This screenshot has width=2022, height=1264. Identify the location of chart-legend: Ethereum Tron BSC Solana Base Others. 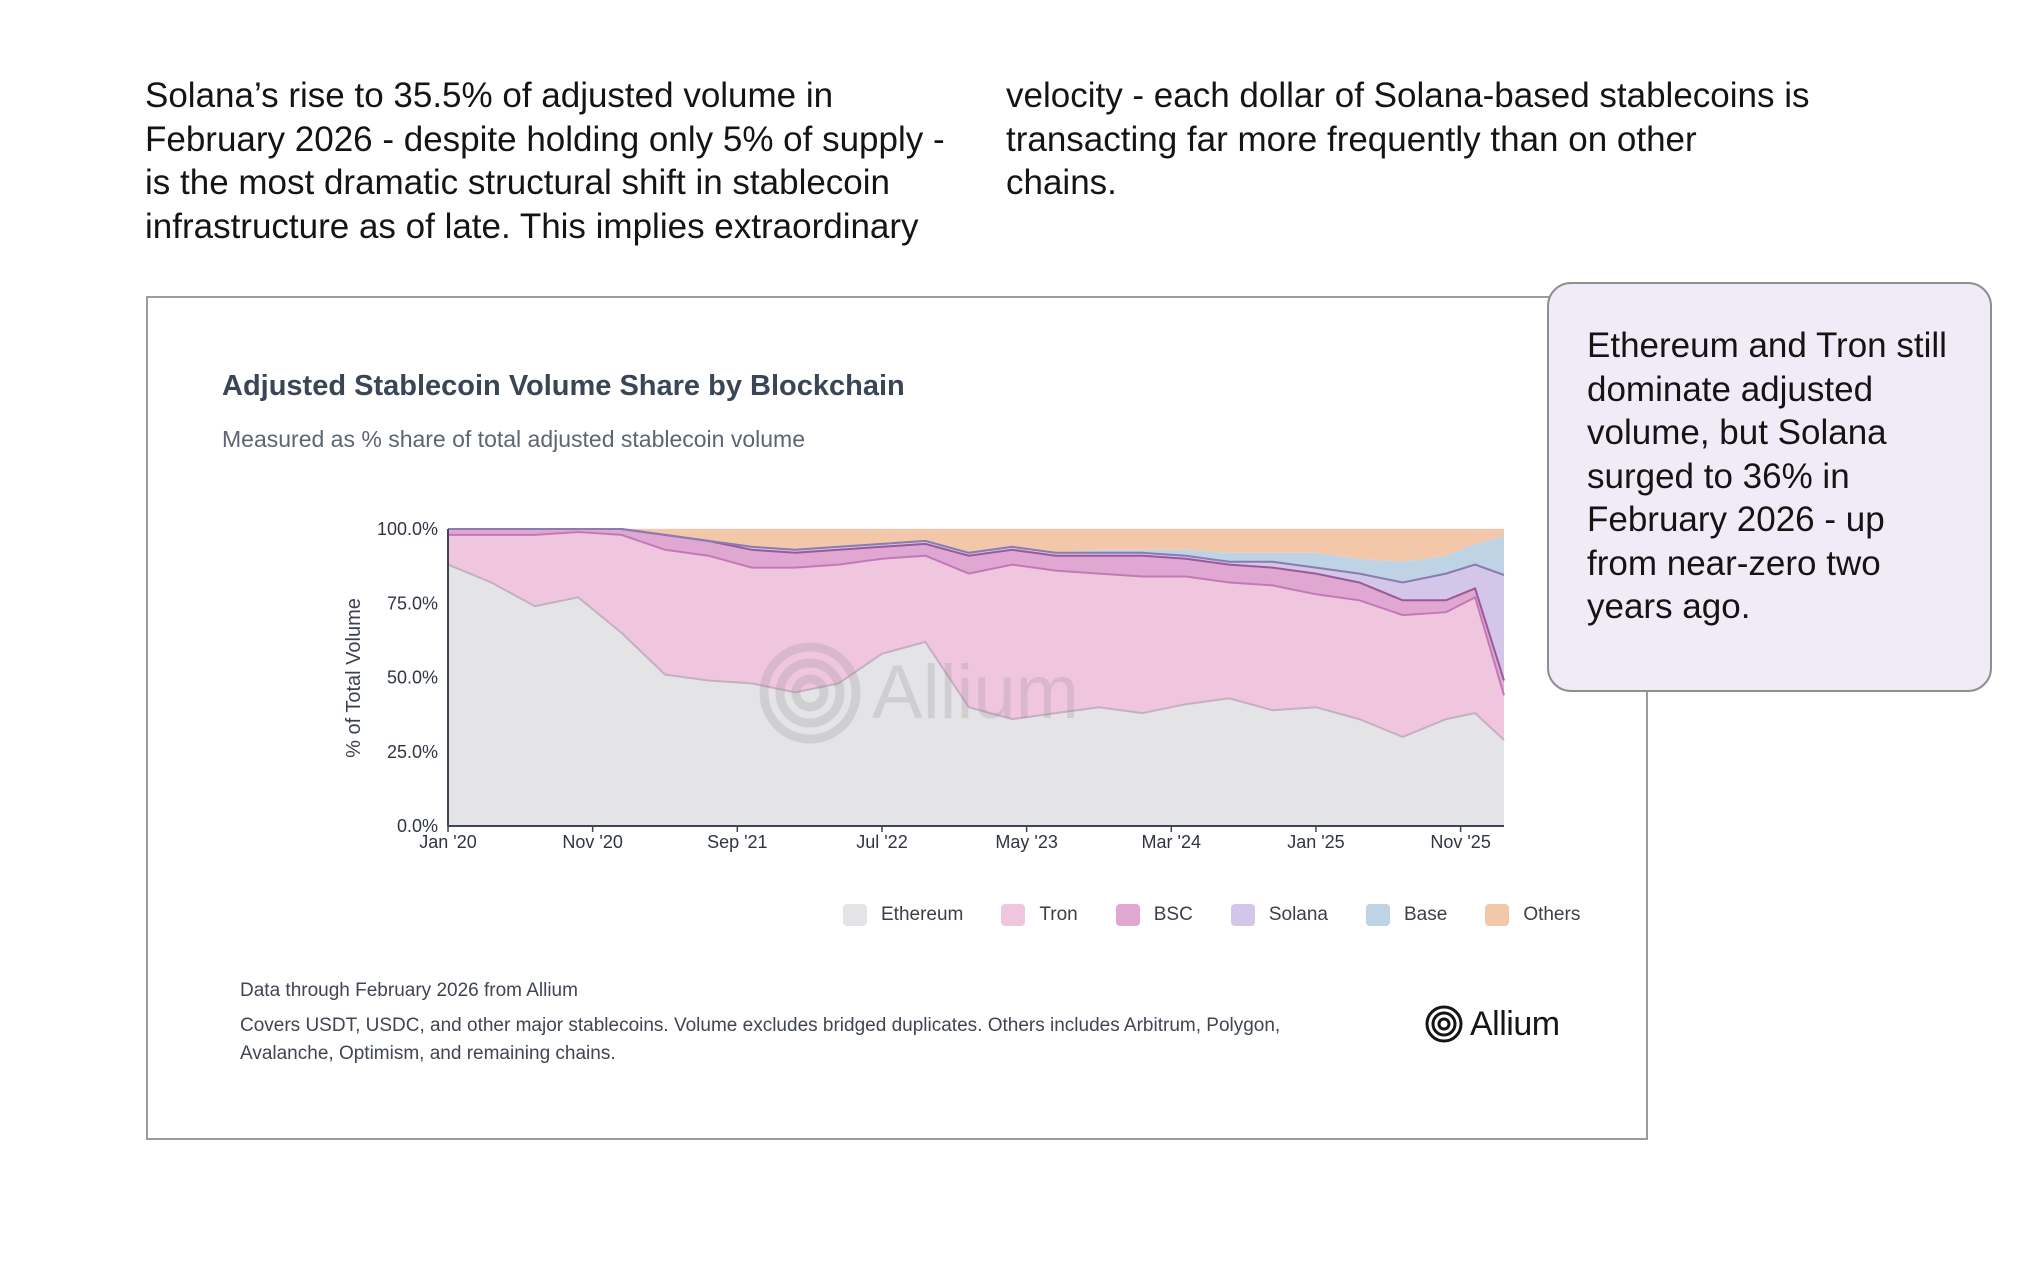
(1211, 915).